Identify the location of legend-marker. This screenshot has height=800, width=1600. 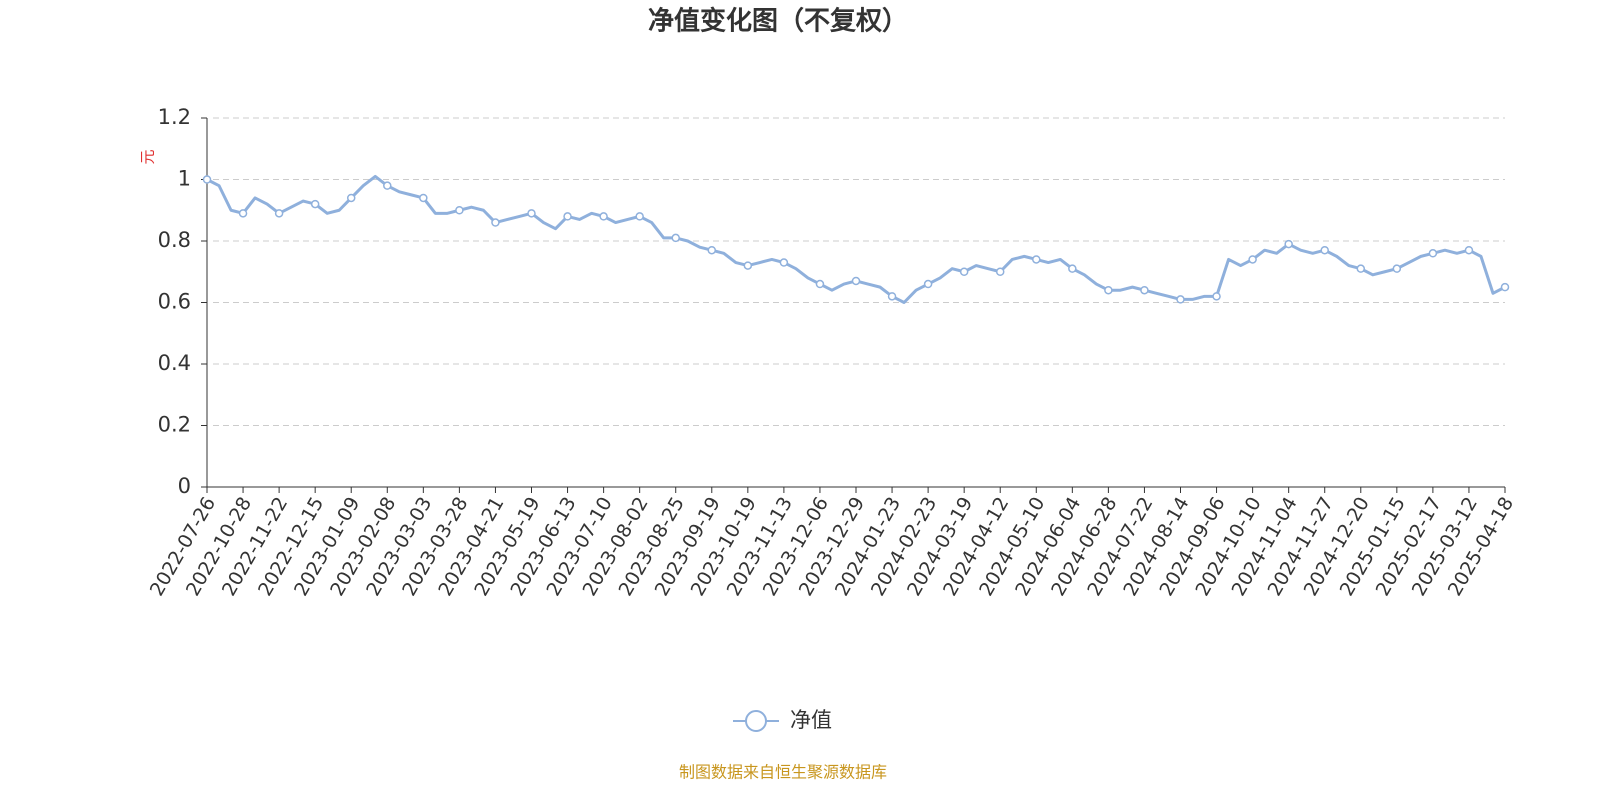
(756, 721).